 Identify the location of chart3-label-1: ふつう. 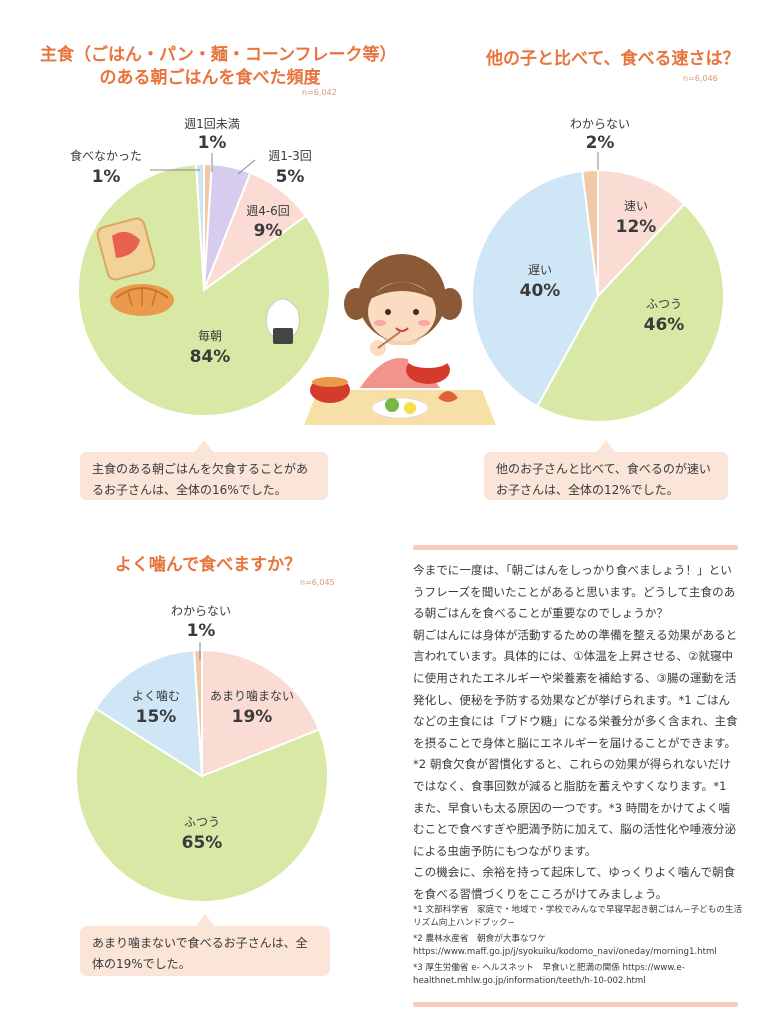
(202, 822).